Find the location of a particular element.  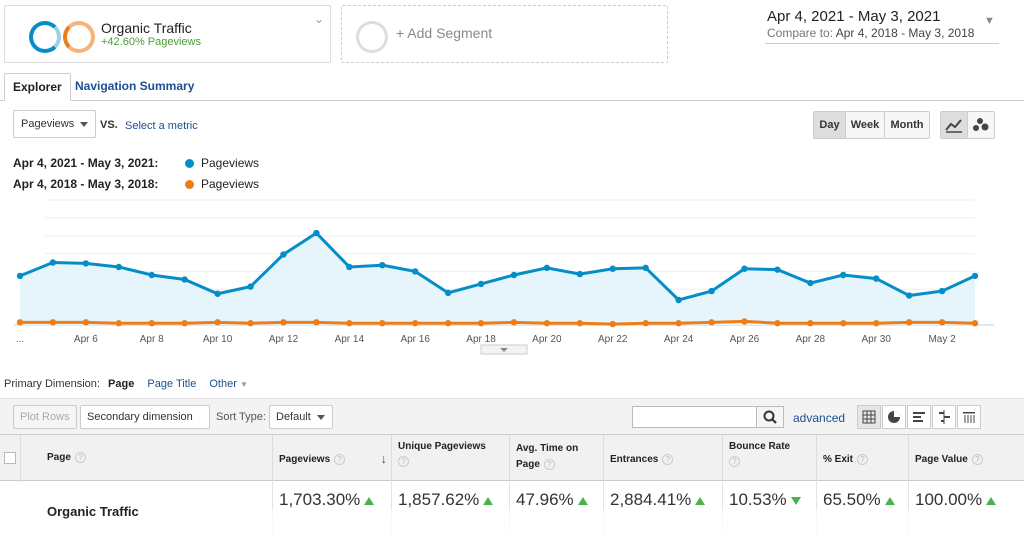

column-header-unique-pageviews: Unique Pageviews? is located at coordinates (450, 458).